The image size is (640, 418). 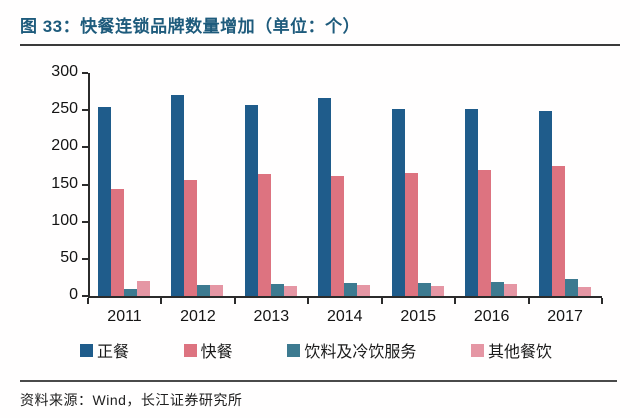 What do you see at coordinates (117, 242) in the screenshot?
I see `bar-快餐-2011` at bounding box center [117, 242].